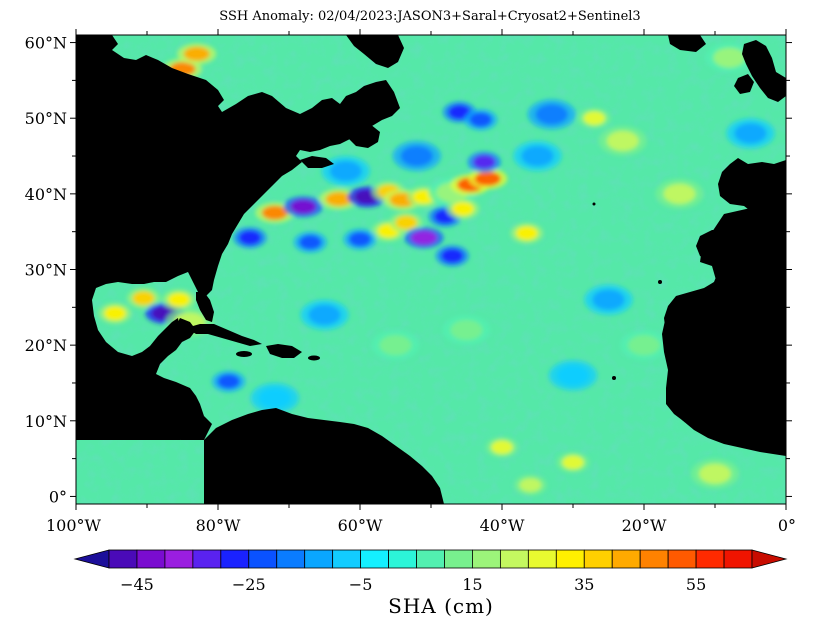  What do you see at coordinates (58, 496) in the screenshot?
I see `y-tick-label: 0°` at bounding box center [58, 496].